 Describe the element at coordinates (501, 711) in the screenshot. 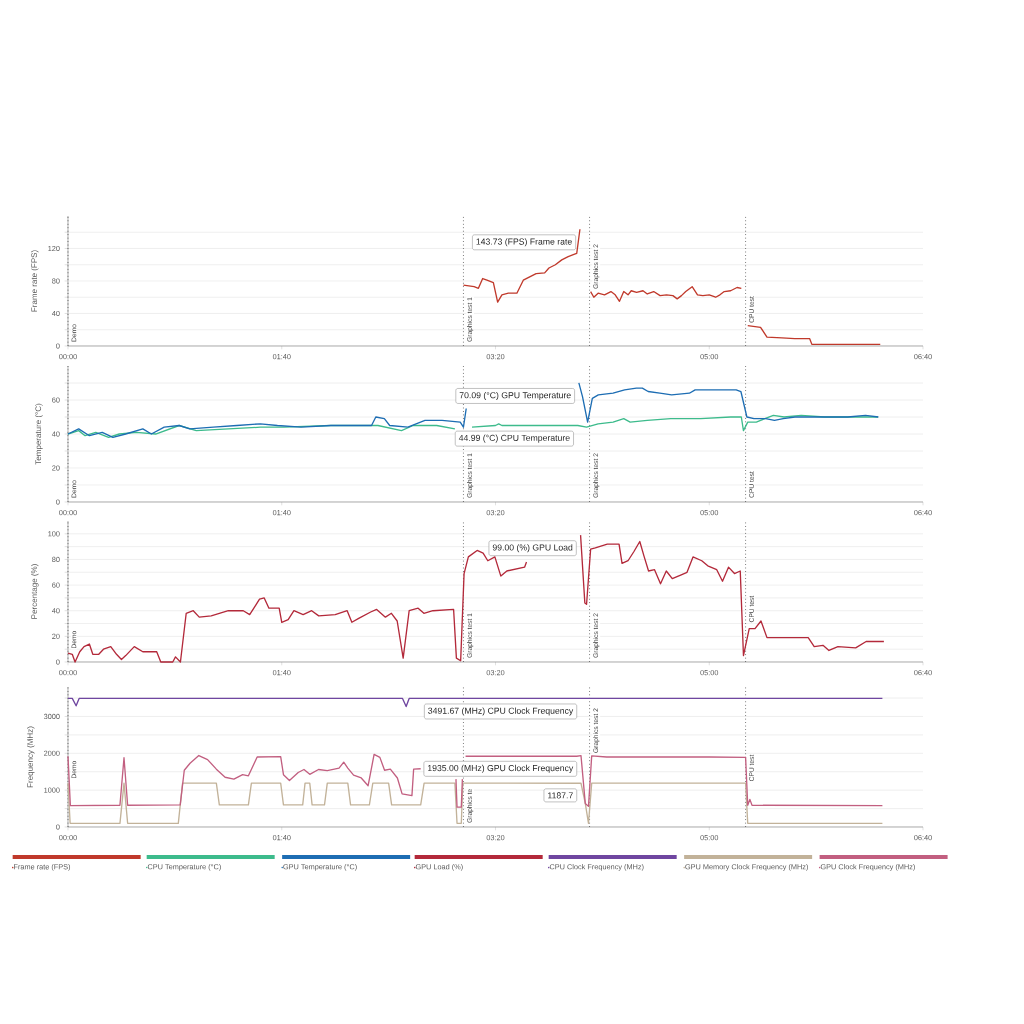

I see `annotation: 3491.67 (MHz) CPU Clock Frequency` at that location.